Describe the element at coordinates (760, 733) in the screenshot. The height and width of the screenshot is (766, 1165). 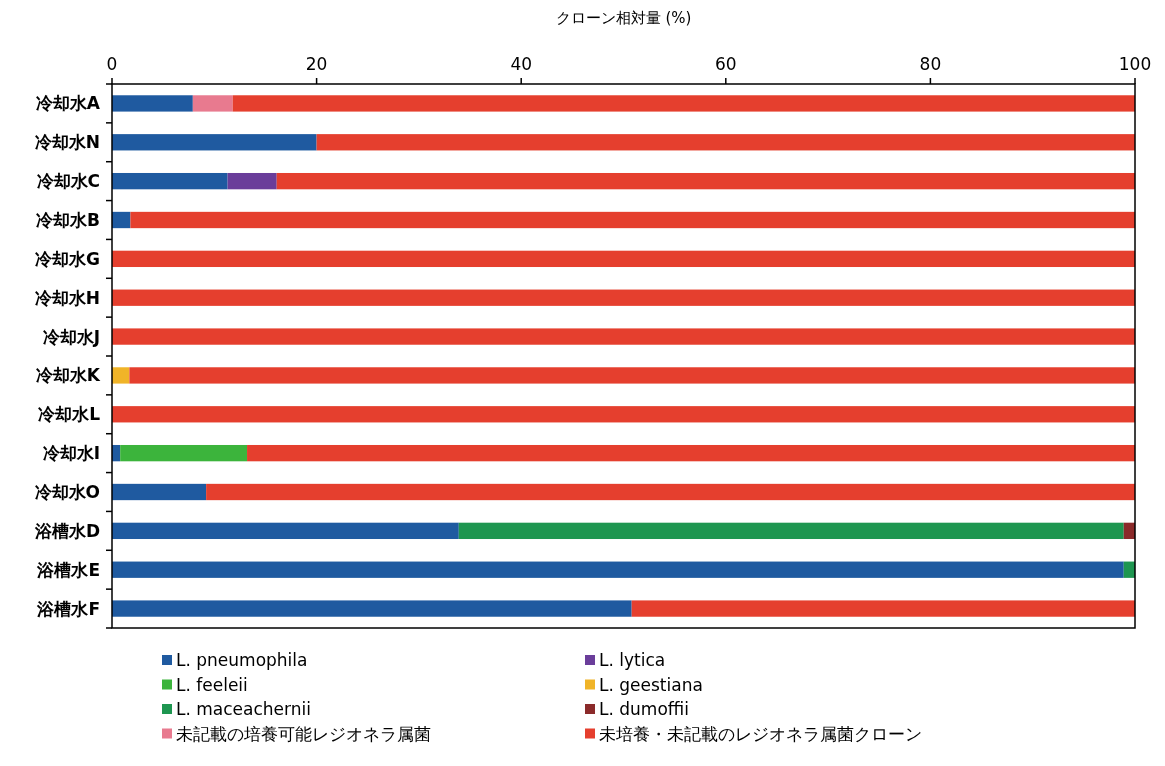
I see `legend-label: 未培養・未記載のレジオネラ属菌クローン` at that location.